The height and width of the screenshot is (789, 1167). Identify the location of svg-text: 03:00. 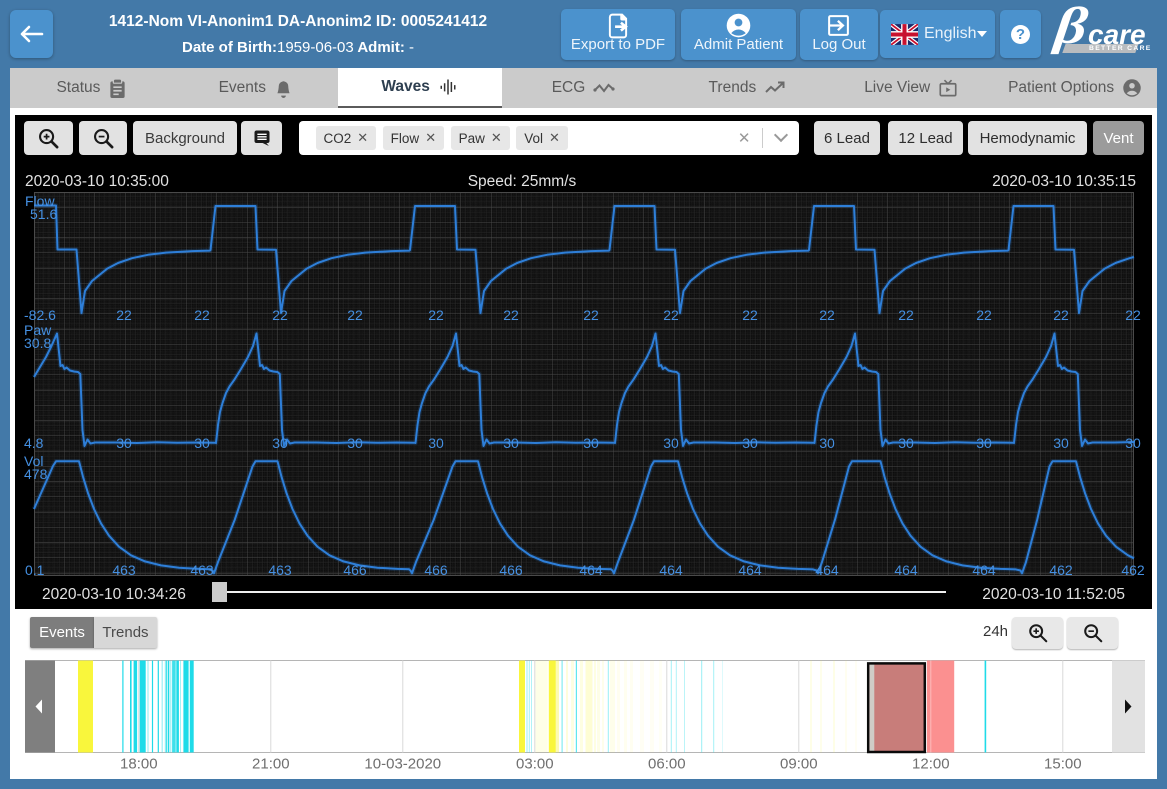
(535, 764).